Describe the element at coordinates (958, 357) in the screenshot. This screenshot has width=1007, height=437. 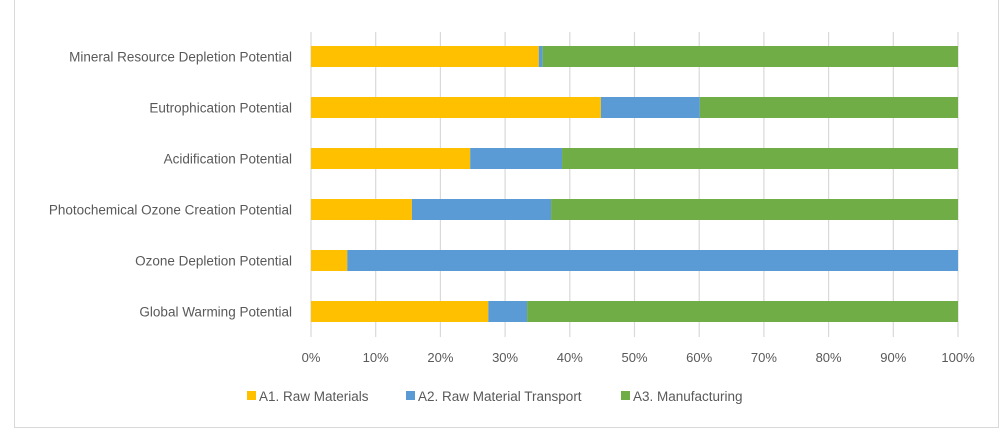
I see `x-tick-label: 100%` at that location.